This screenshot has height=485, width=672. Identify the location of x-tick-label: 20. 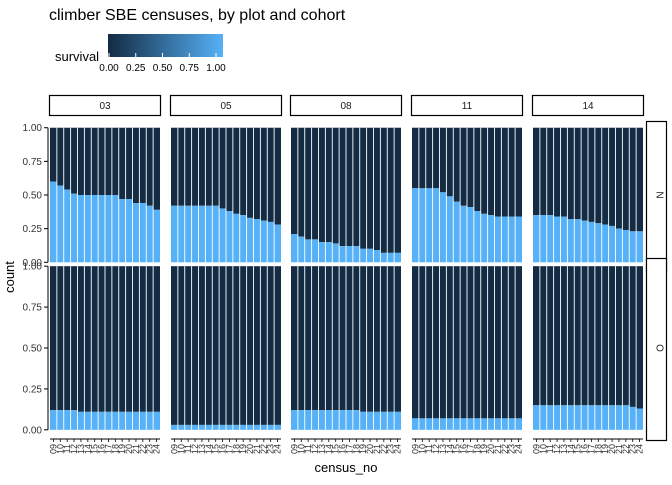
(491, 449).